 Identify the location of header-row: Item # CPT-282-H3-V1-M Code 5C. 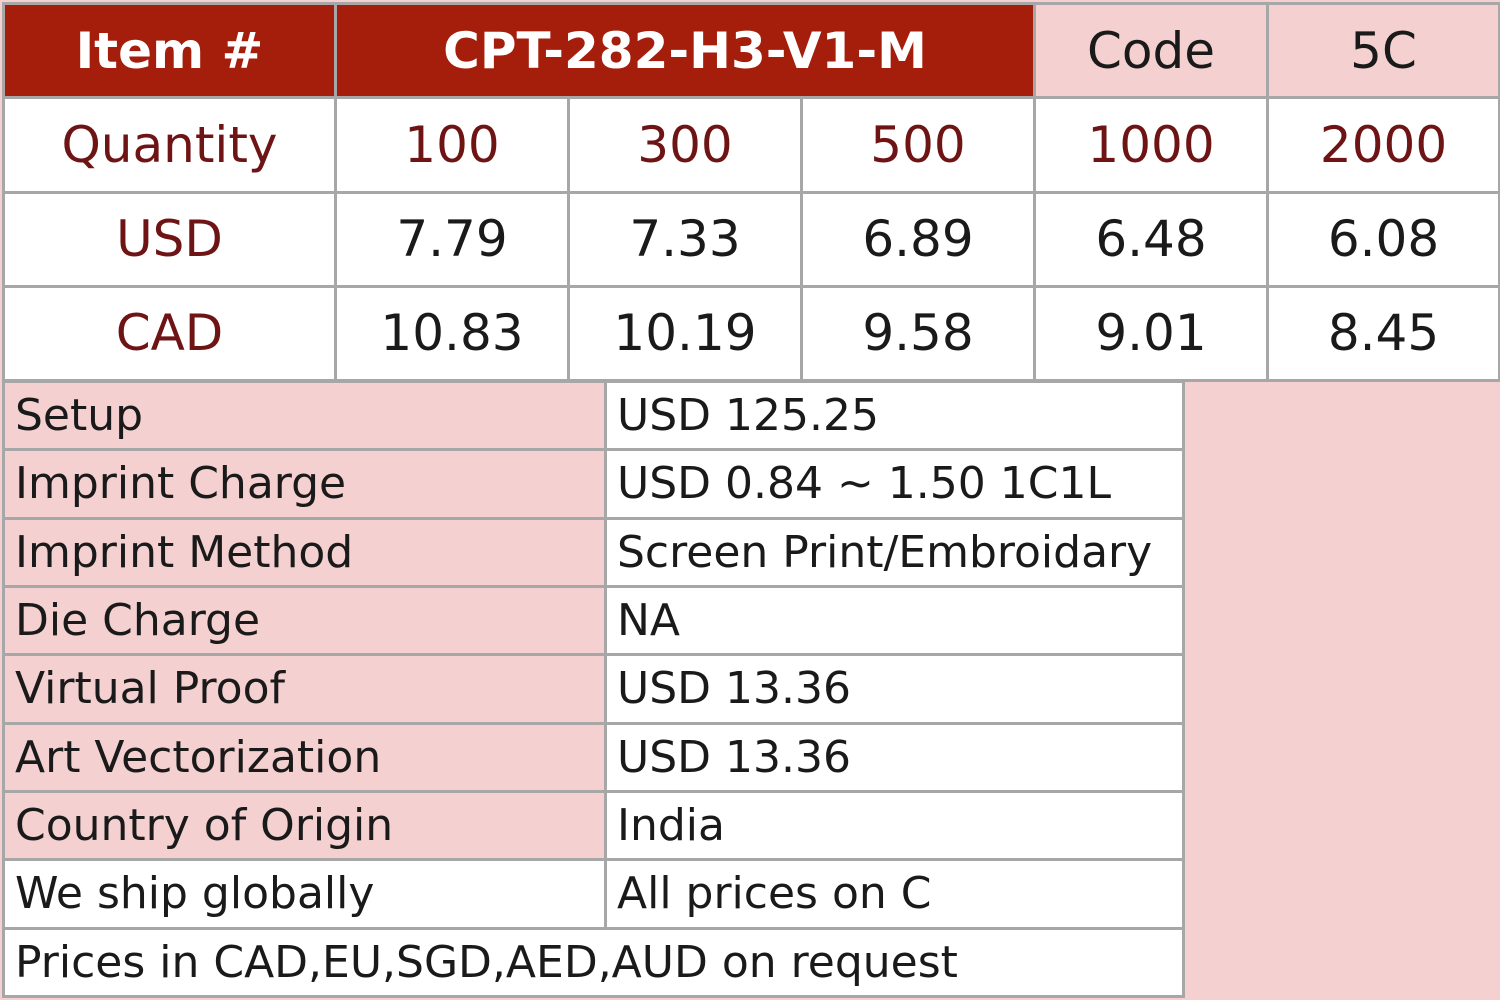
(751, 50).